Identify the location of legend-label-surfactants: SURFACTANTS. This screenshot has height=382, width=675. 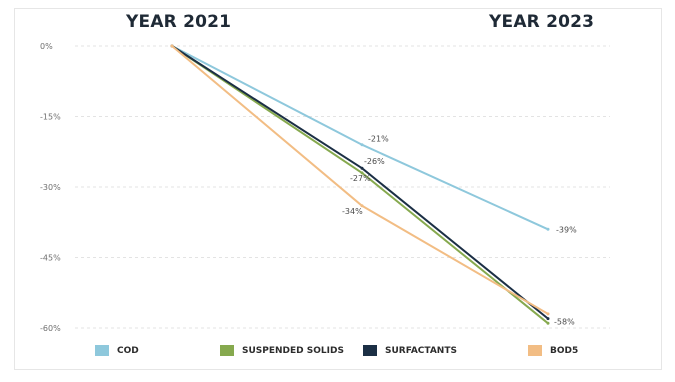
(421, 350).